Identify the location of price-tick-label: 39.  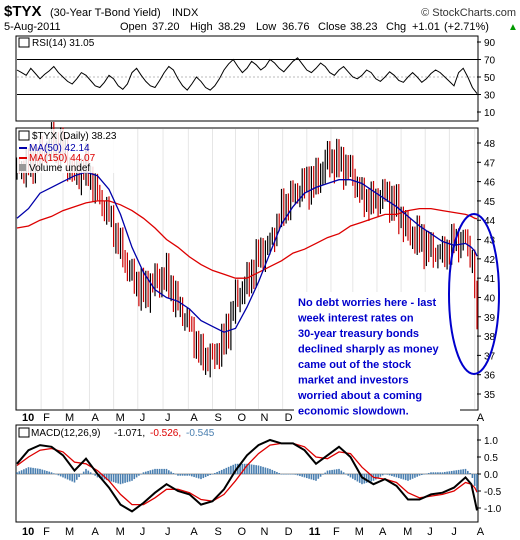
(490, 318).